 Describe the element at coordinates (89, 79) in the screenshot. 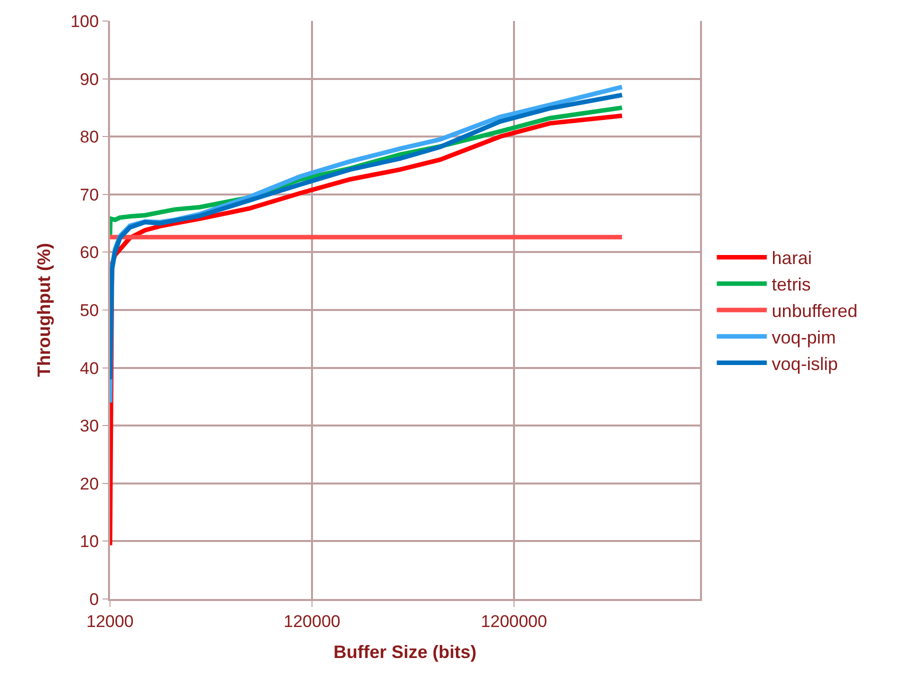

I see `y-tick-label: 90` at that location.